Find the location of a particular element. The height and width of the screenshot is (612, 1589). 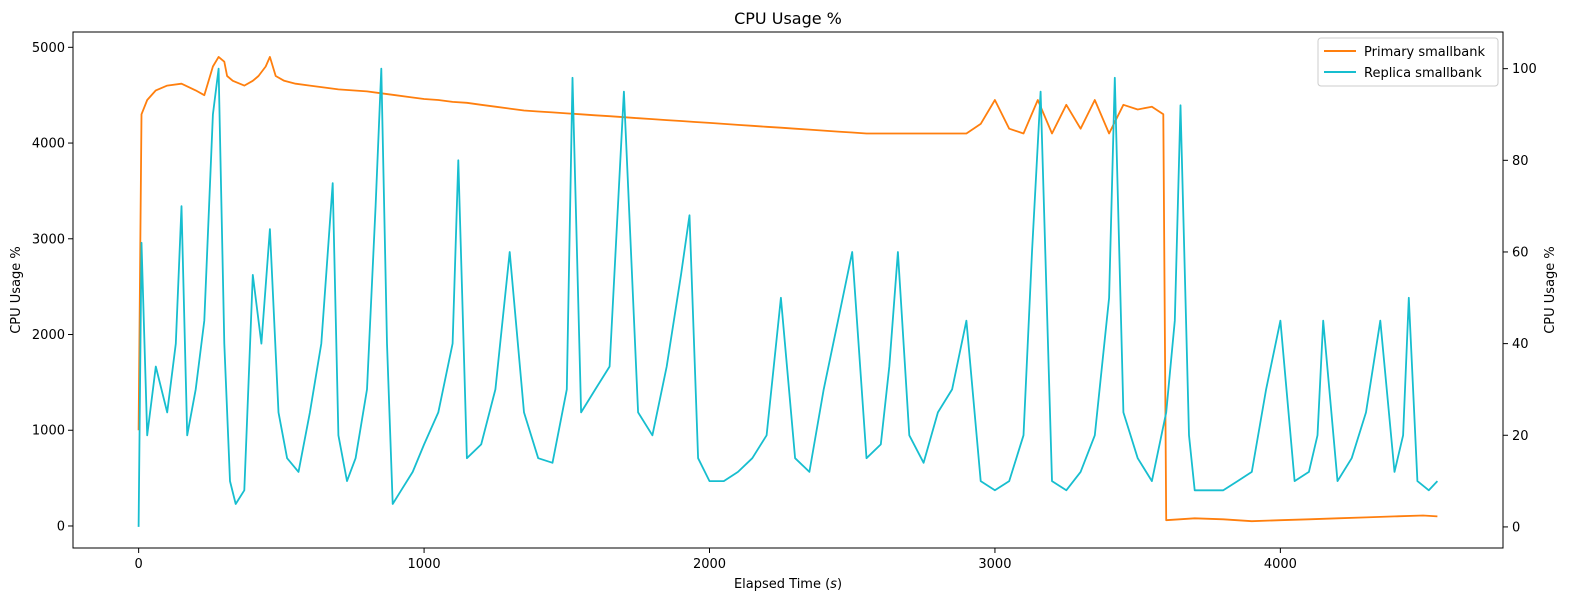

y-left-tick-label: 0 is located at coordinates (61, 526).